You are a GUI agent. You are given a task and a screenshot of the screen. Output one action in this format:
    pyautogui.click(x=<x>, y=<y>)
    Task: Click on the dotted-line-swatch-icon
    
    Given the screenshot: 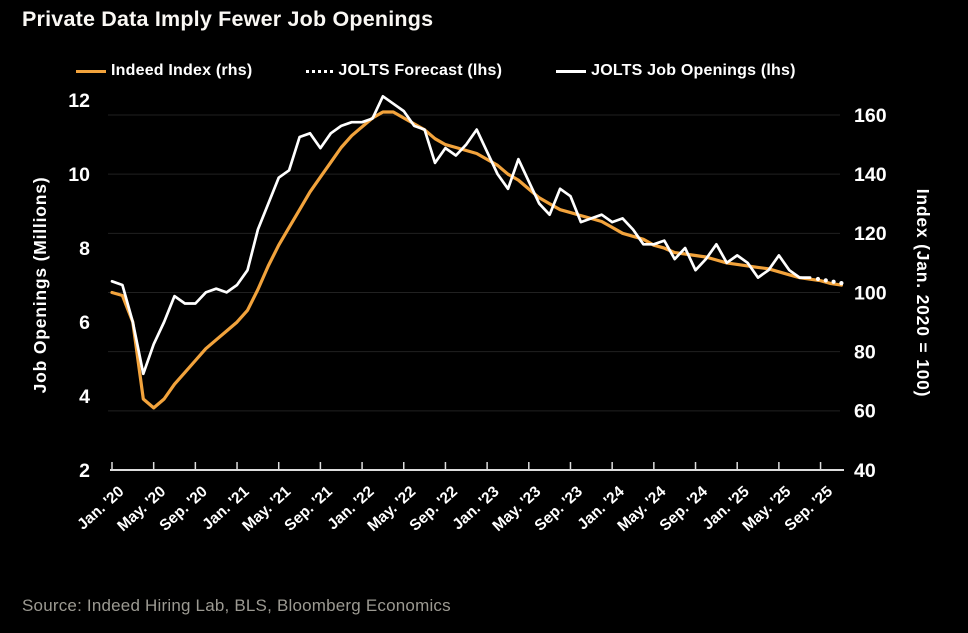 What is the action you would take?
    pyautogui.click(x=320, y=71)
    